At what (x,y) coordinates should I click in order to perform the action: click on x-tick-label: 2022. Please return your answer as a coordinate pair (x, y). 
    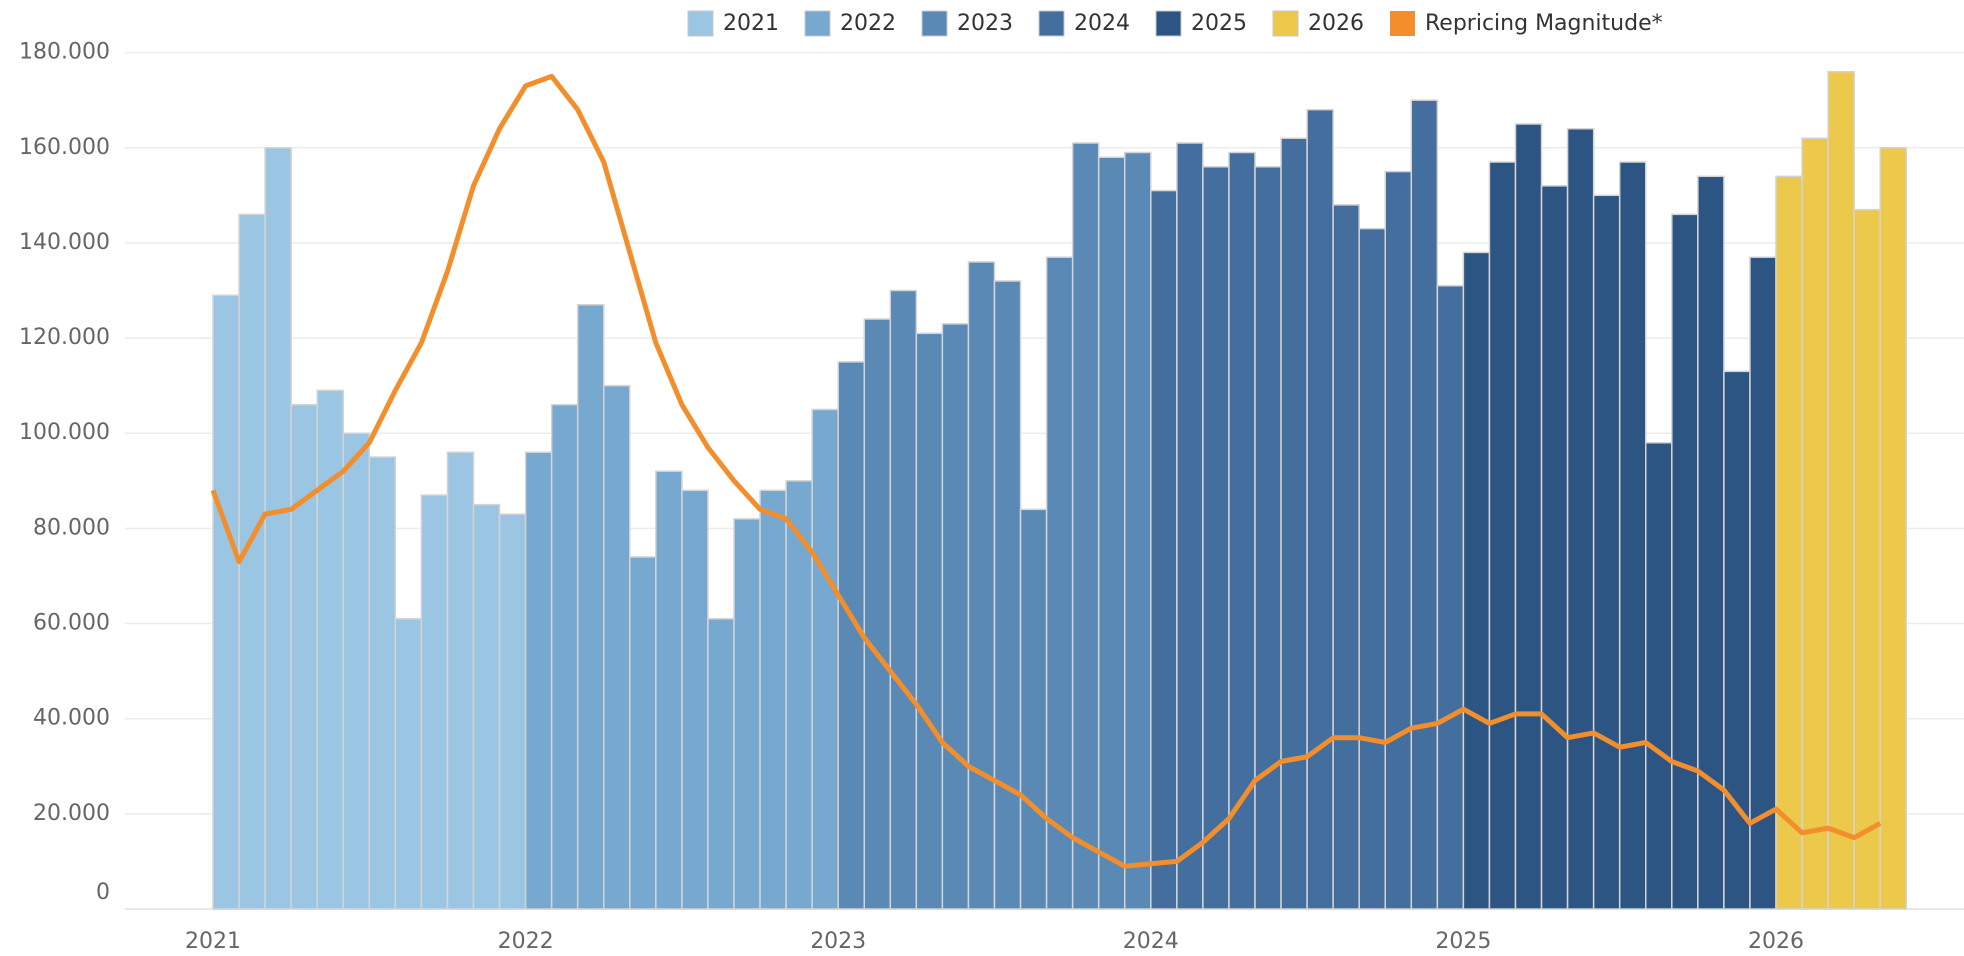
    Looking at the image, I should click on (526, 941).